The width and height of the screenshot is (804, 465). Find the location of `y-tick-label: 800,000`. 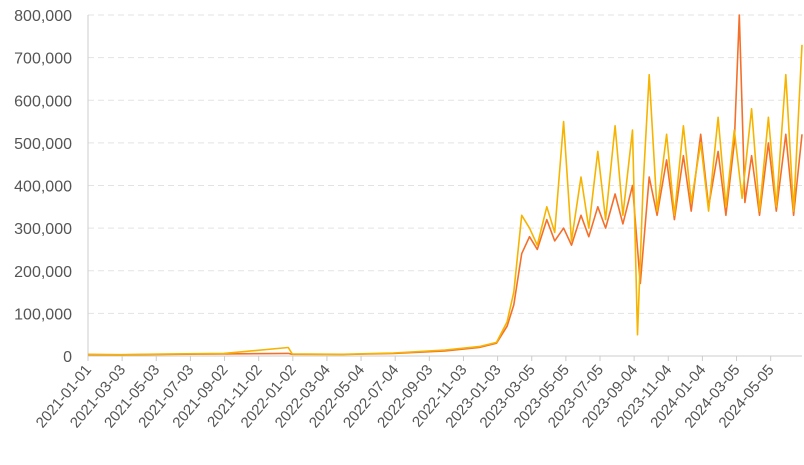

y-tick-label: 800,000 is located at coordinates (43, 16).